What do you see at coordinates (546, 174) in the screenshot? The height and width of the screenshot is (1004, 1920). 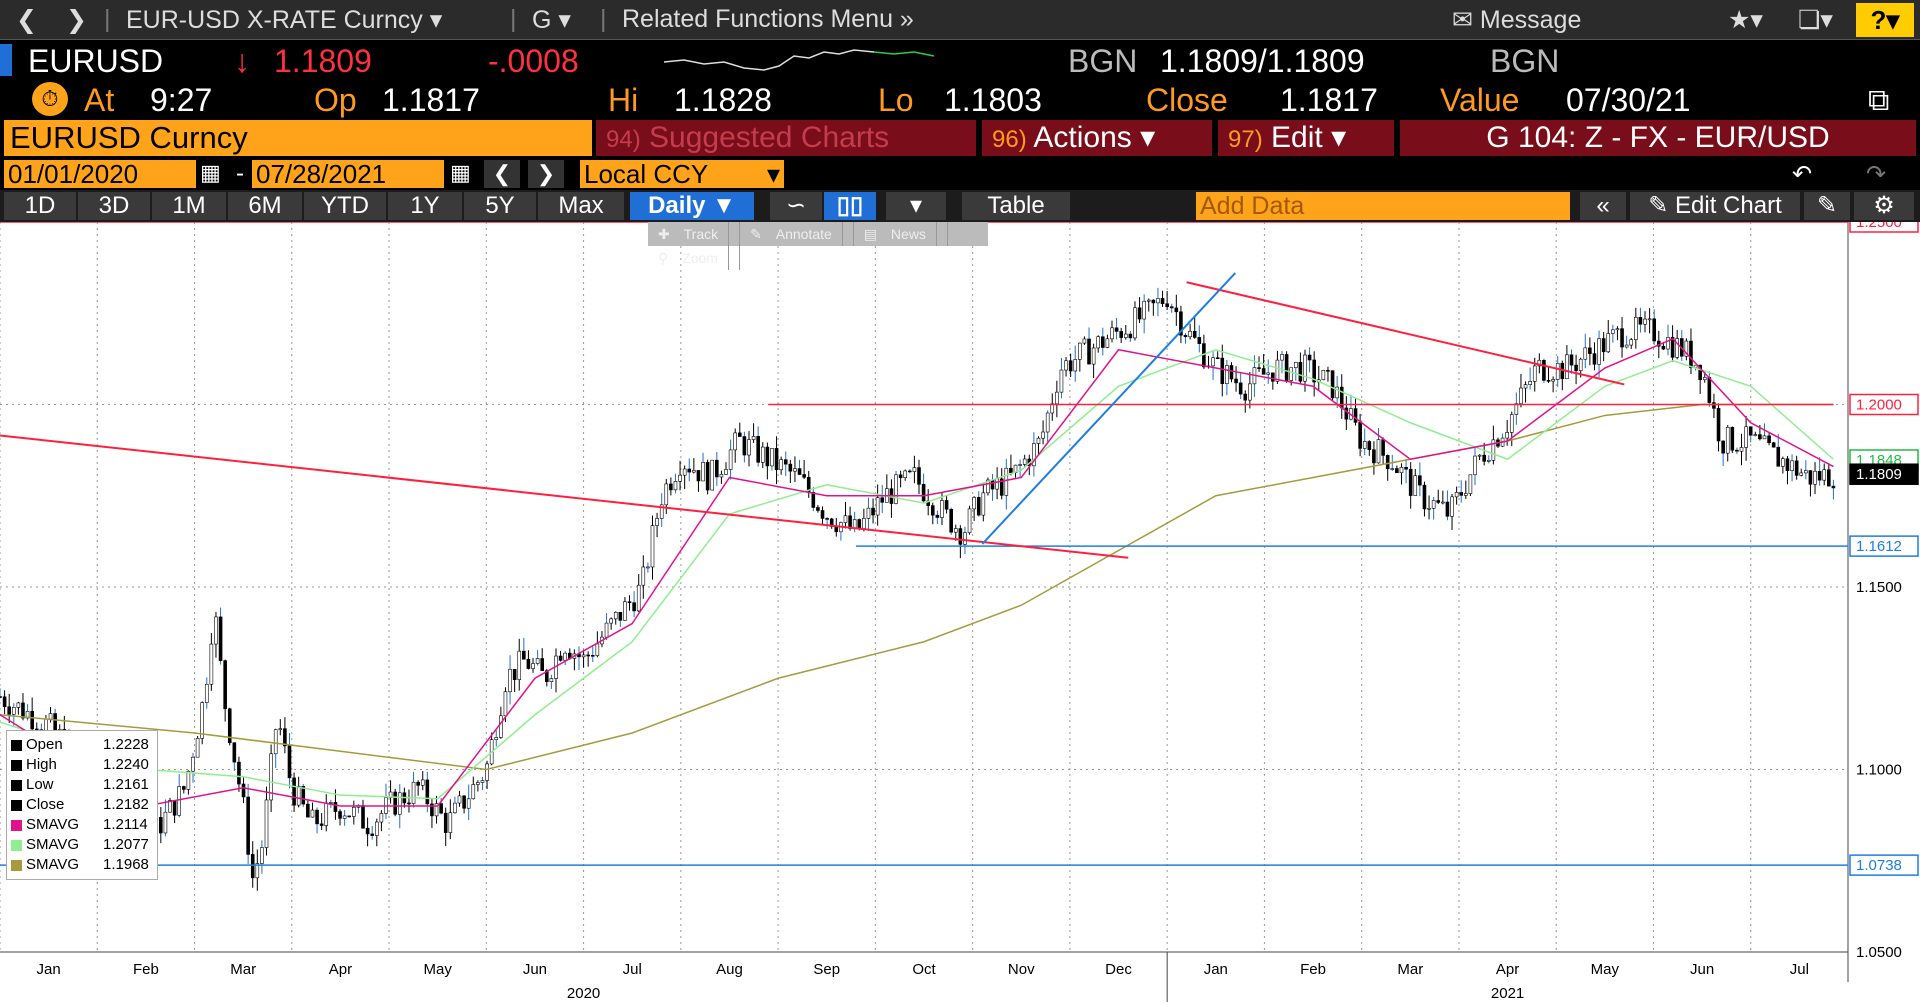 I see `next-range-button: ❯` at bounding box center [546, 174].